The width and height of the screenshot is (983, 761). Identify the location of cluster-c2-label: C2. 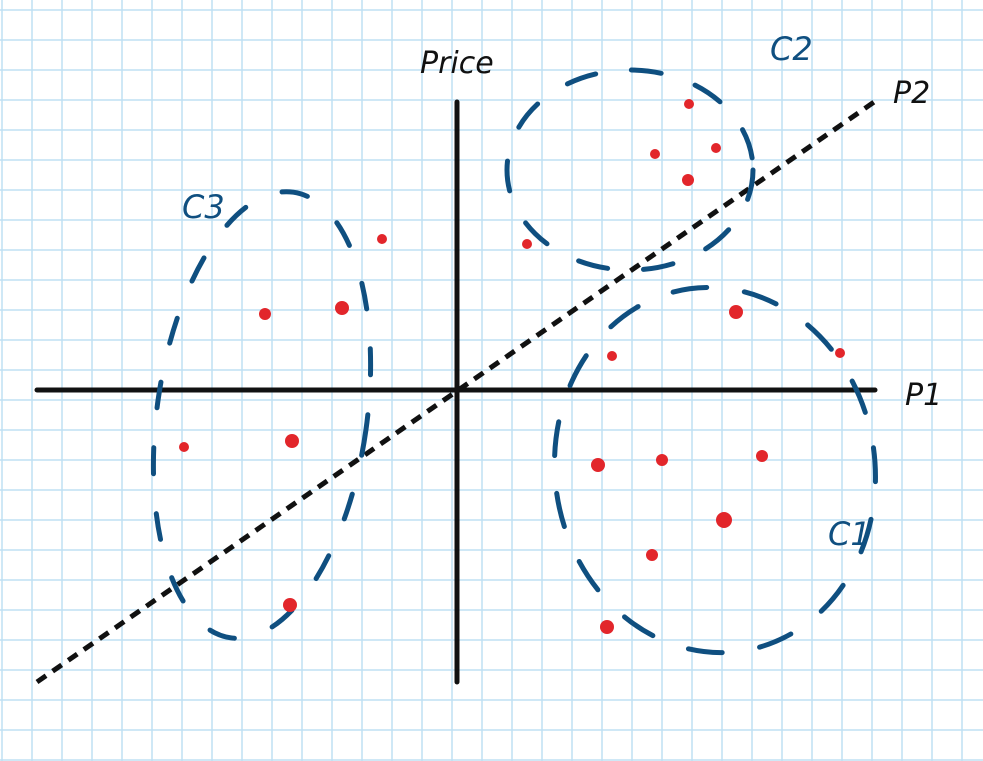
(791, 49).